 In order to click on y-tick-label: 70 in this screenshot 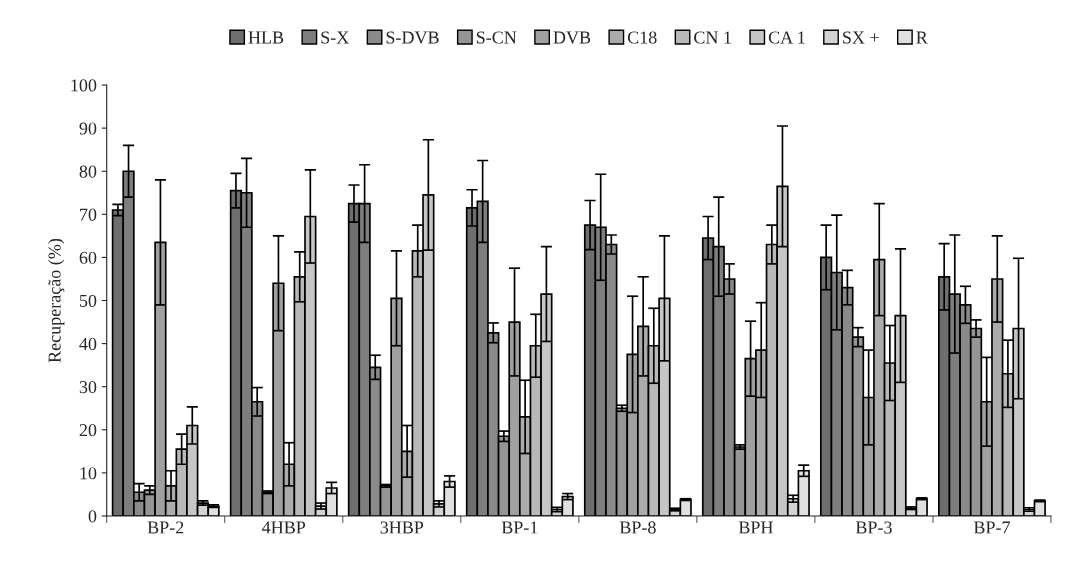, I will do `click(88, 214)`.